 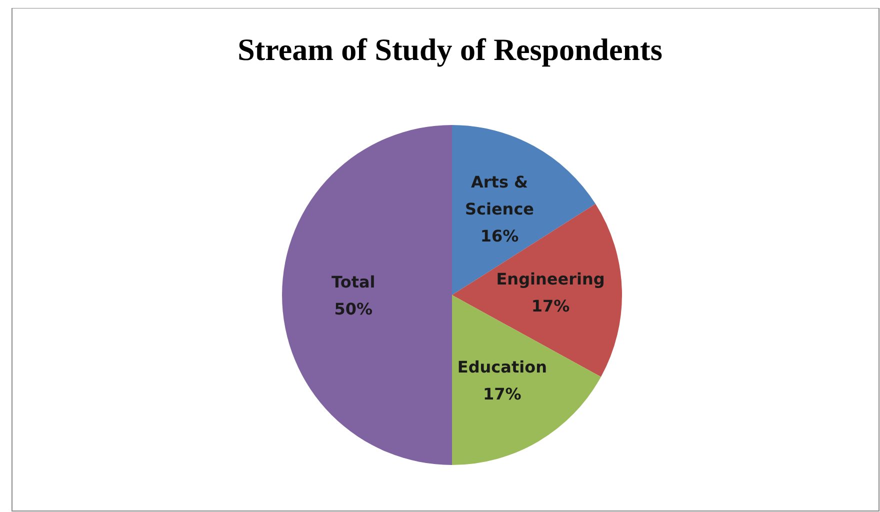 I want to click on slice-label: Education, so click(x=502, y=366).